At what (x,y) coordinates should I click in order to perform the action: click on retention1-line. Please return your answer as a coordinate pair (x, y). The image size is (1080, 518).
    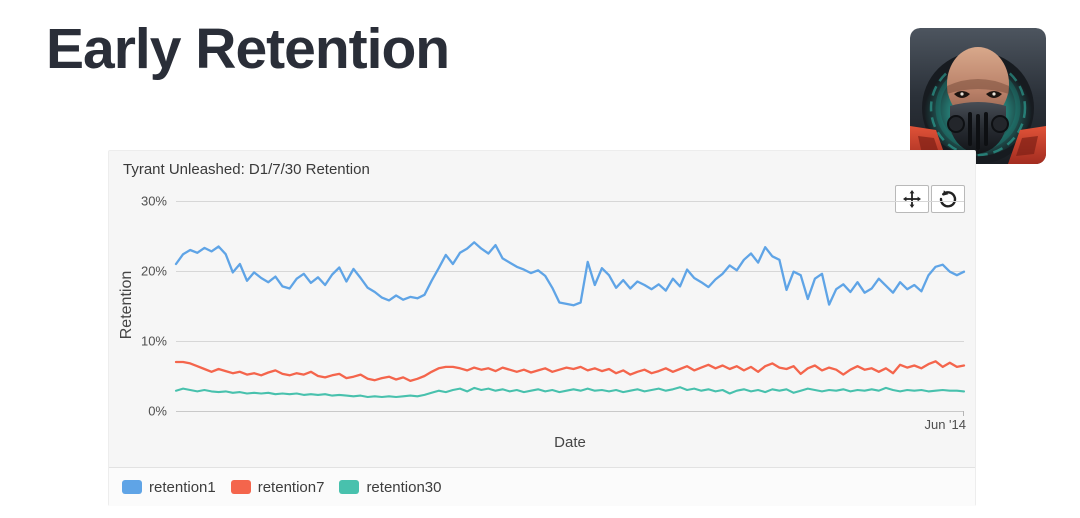
    Looking at the image, I should click on (570, 274).